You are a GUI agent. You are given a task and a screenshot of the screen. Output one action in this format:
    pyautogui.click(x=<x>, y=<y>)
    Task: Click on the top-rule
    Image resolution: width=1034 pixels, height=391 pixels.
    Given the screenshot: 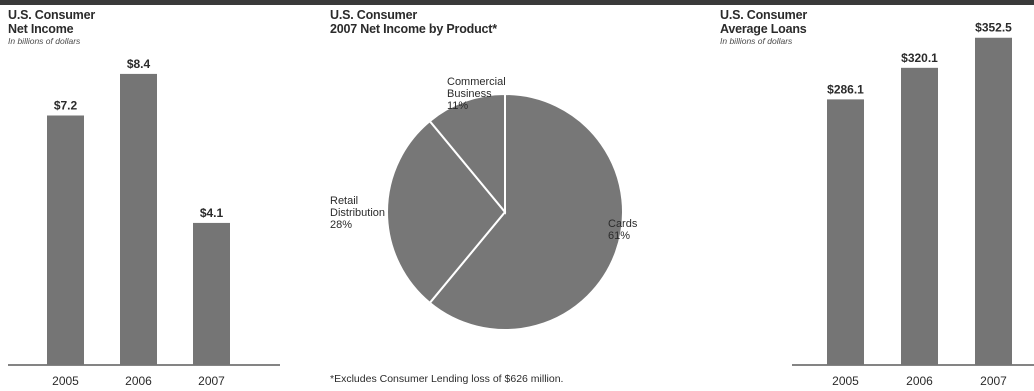 What is the action you would take?
    pyautogui.click(x=517, y=2)
    